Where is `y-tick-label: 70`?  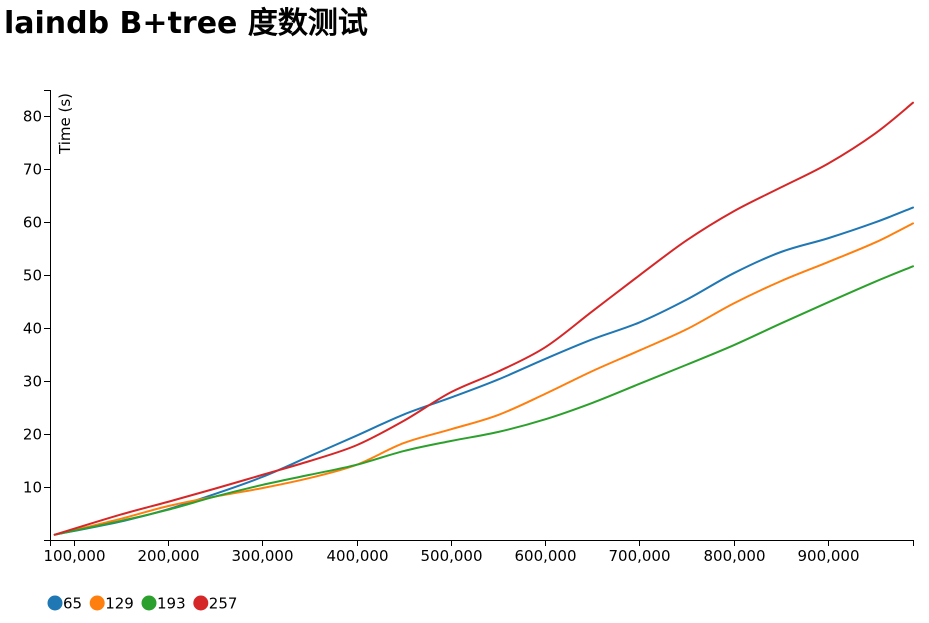
y-tick-label: 70 is located at coordinates (32, 170).